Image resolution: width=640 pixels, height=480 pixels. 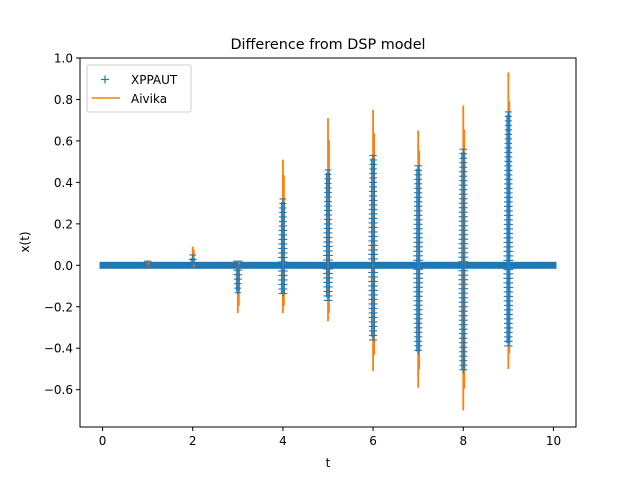 I want to click on x-axis: 0 2 4 6 8 10, so click(x=330, y=437).